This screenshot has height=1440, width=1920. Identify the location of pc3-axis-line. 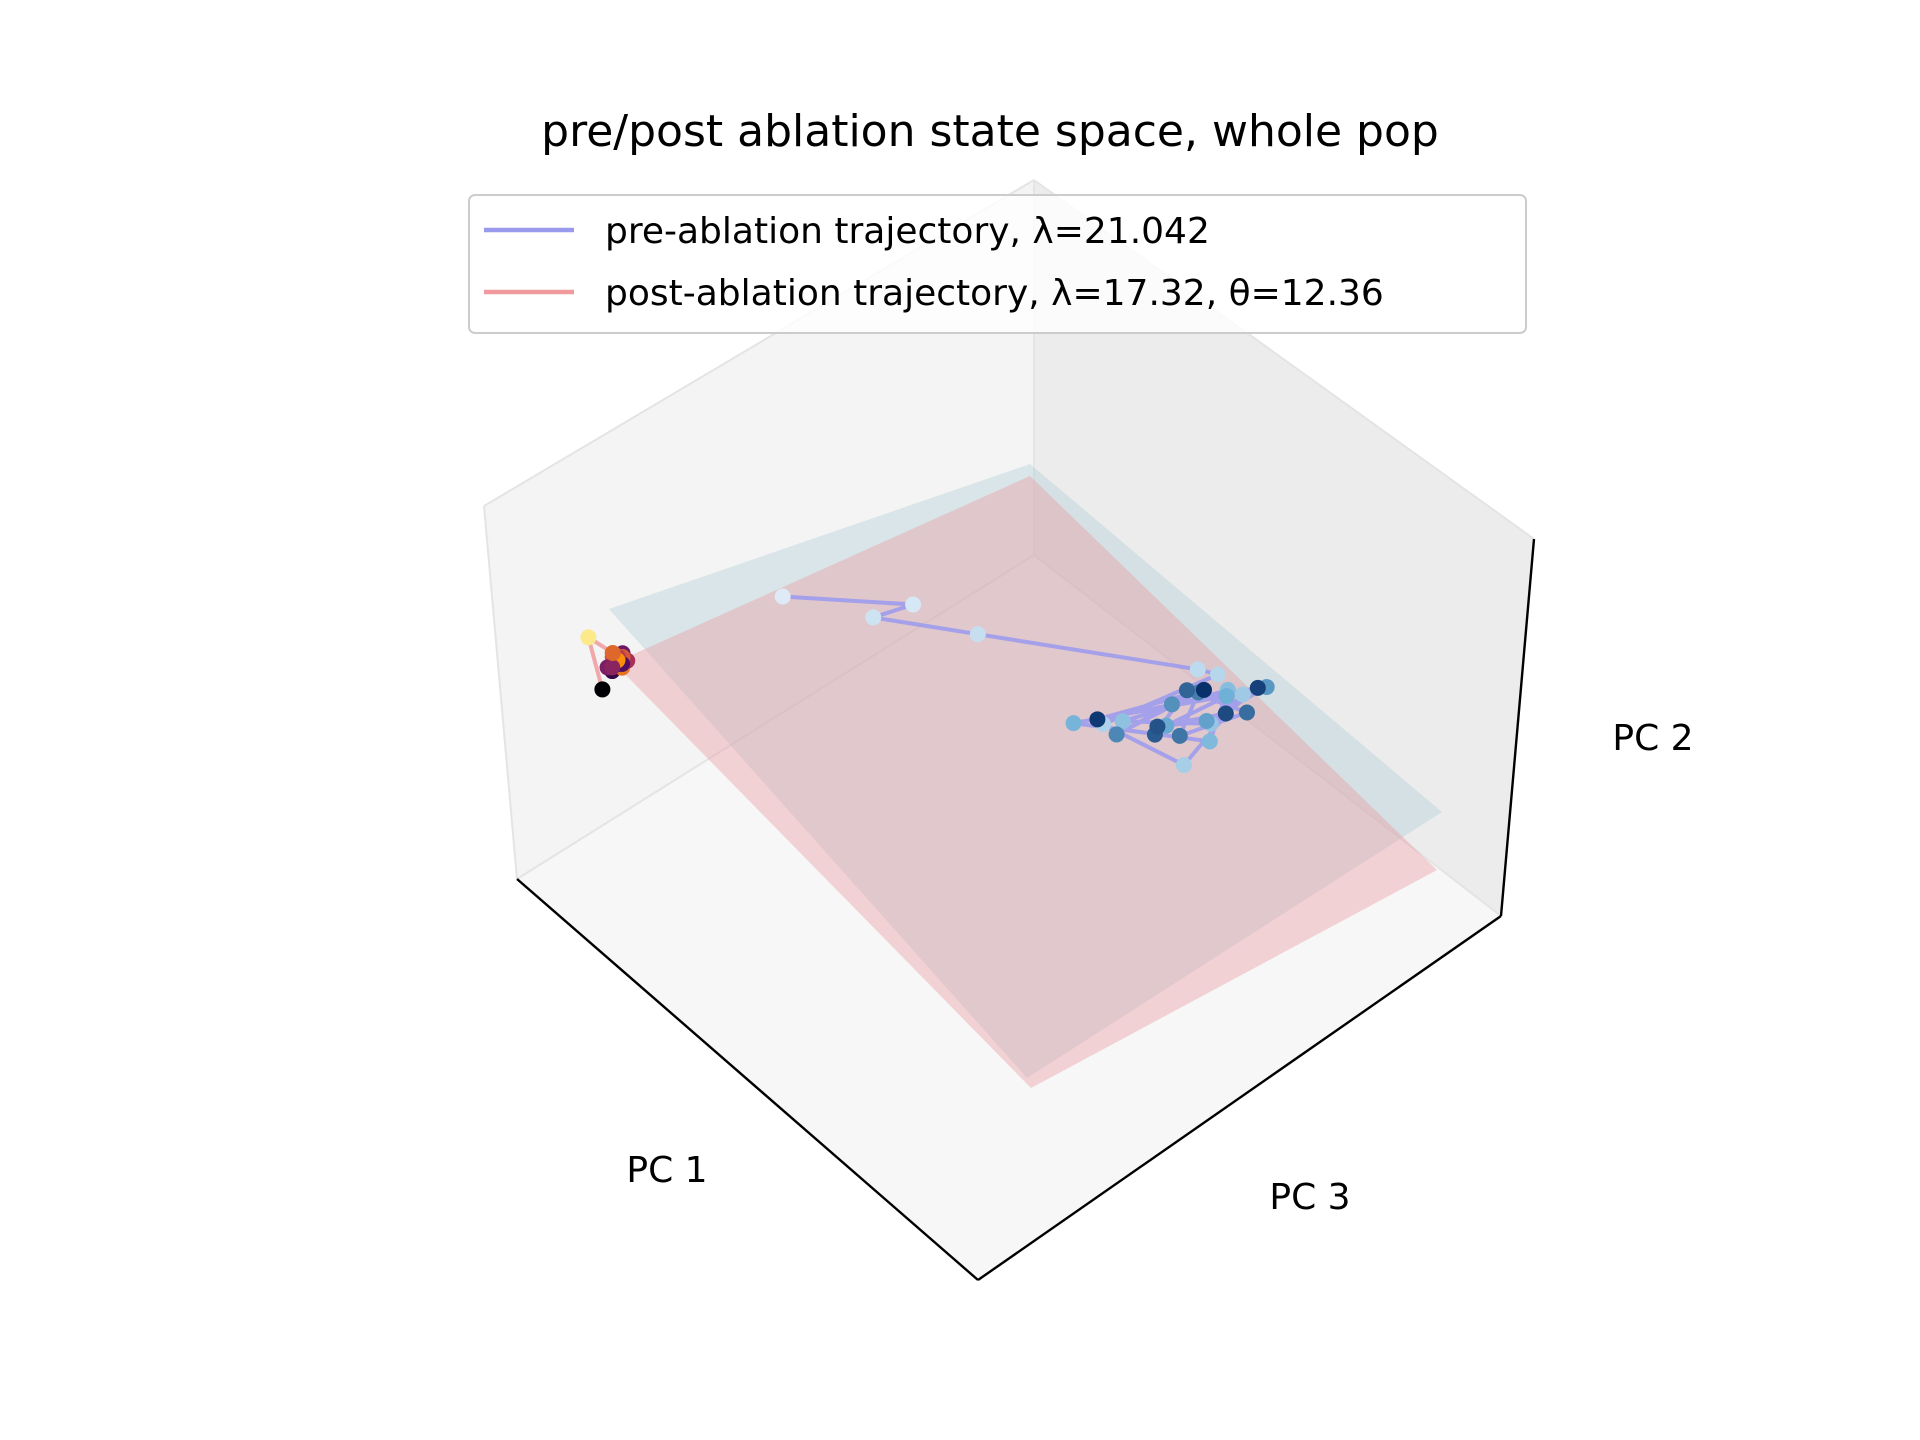
(1239, 1098).